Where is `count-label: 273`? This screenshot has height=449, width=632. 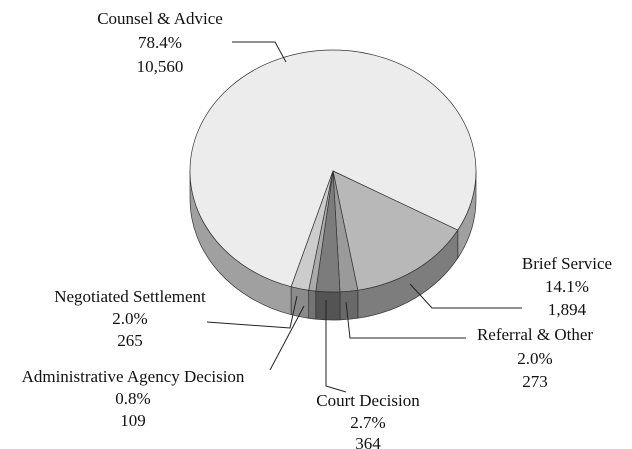 count-label: 273 is located at coordinates (535, 381).